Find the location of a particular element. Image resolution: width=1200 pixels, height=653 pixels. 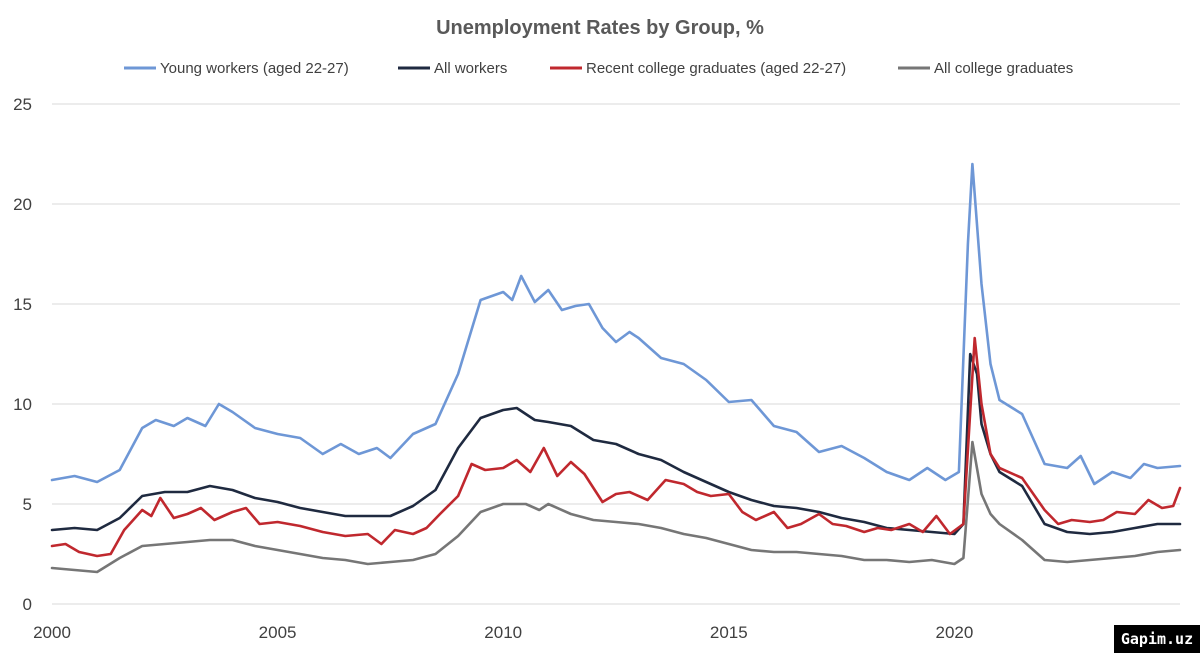

y-tick-label: 15 is located at coordinates (22, 304).